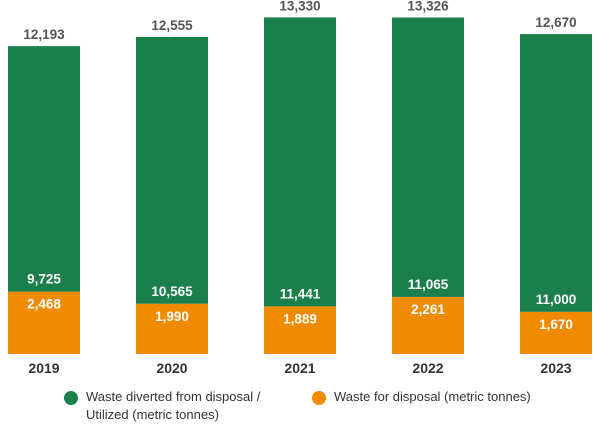  Describe the element at coordinates (432, 396) in the screenshot. I see `legend-label-disposal: Waste for disposal (metric tonnes)` at that location.